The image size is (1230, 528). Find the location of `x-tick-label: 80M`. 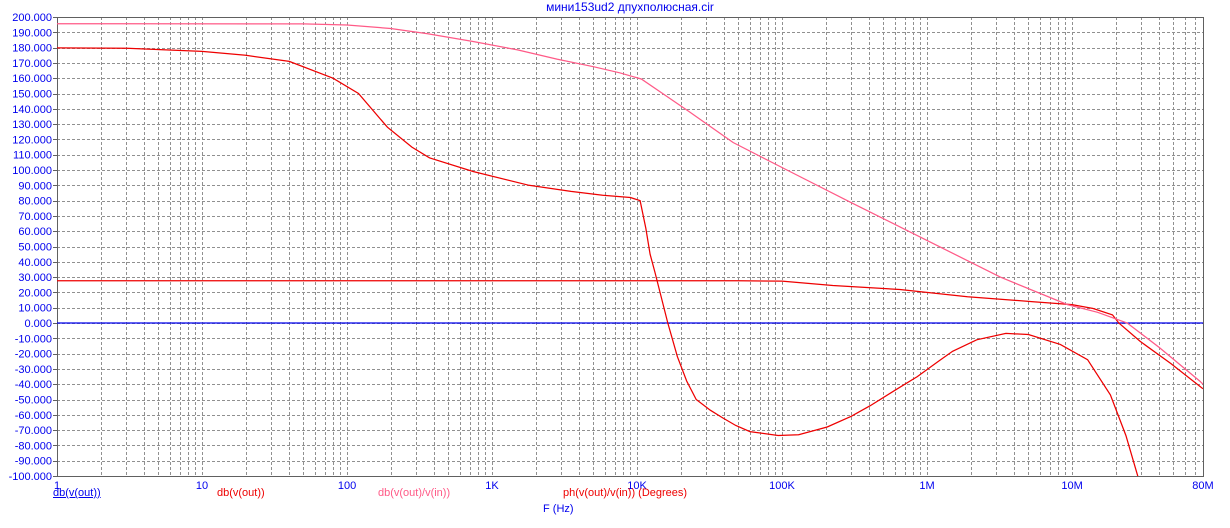

x-tick-label: 80M is located at coordinates (1202, 486).